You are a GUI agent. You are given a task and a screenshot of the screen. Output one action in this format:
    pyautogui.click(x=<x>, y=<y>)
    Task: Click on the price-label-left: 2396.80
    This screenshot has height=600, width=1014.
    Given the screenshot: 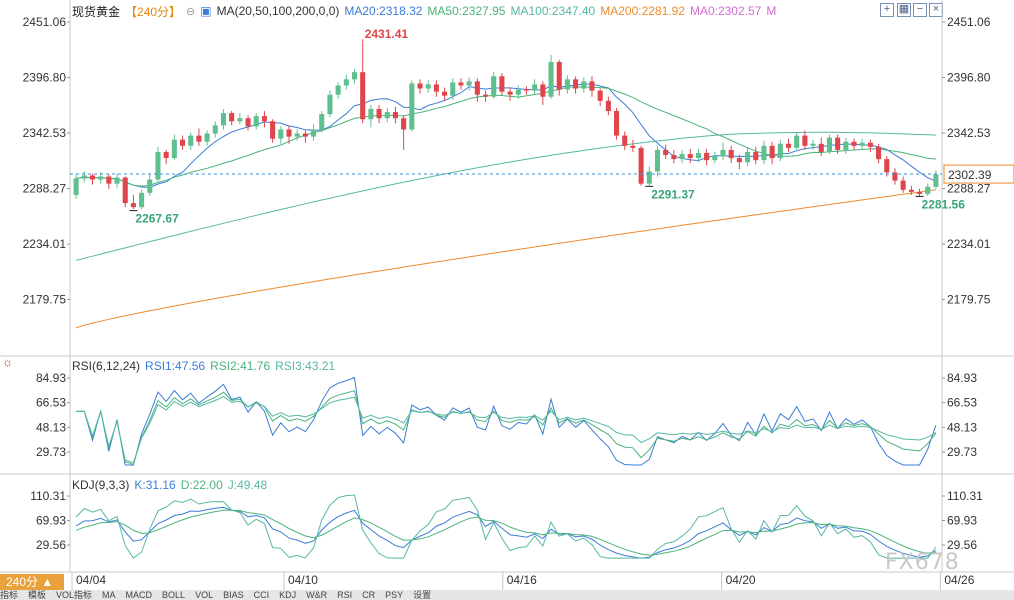 What is the action you would take?
    pyautogui.click(x=45, y=77)
    